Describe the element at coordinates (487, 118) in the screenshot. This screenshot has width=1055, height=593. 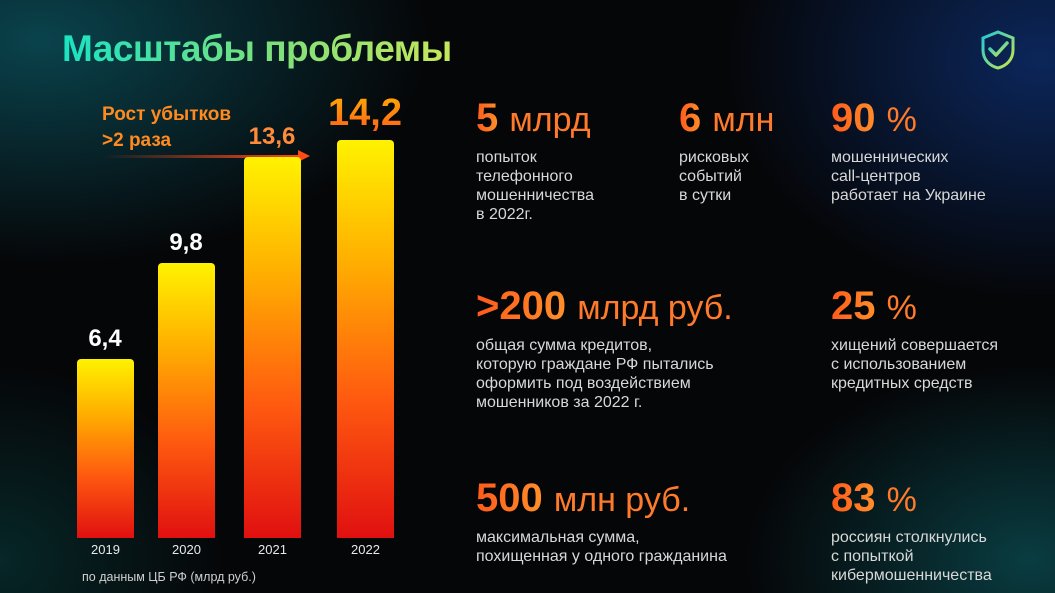
I see `stat-number: 5` at that location.